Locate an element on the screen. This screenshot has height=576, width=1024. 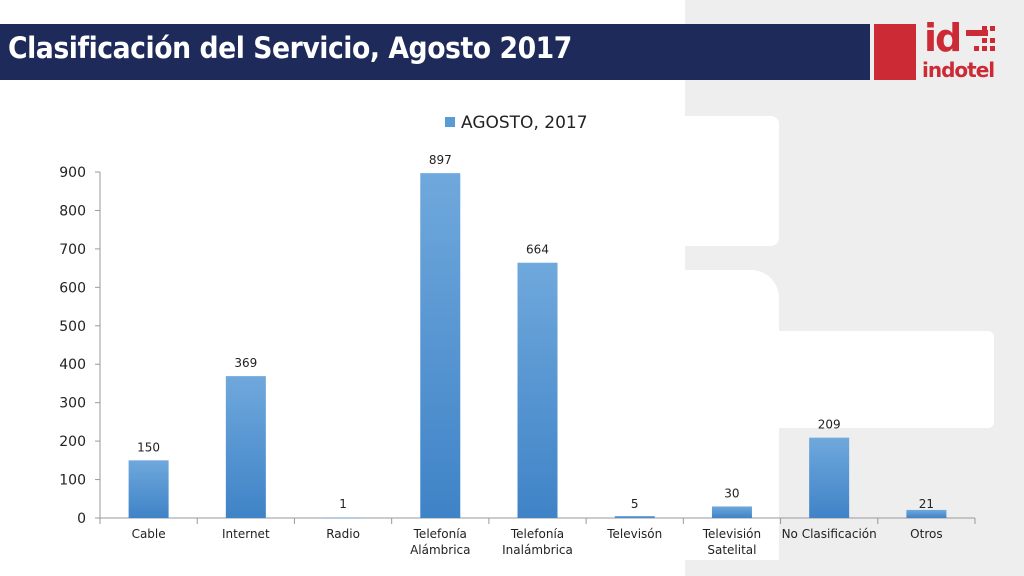
x-category-label: Otros is located at coordinates (926, 534).